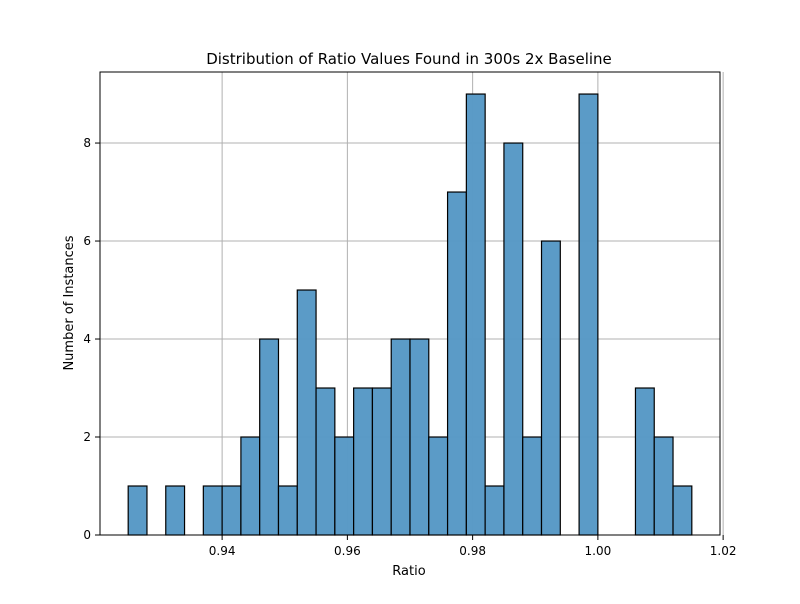 This screenshot has height=604, width=800. I want to click on y-tick-label: 8, so click(87, 143).